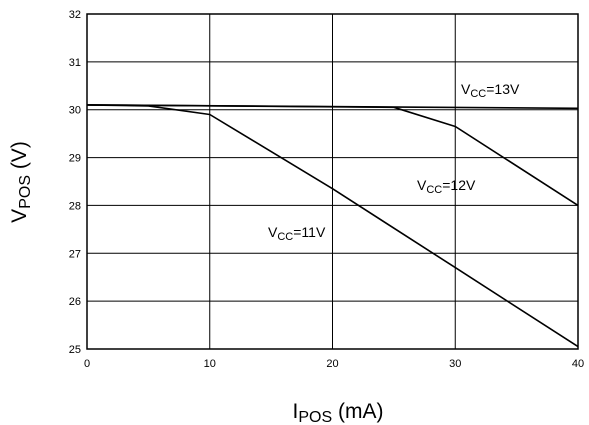 This screenshot has height=425, width=589. What do you see at coordinates (315, 417) in the screenshot?
I see `x-axis-title-sub: POS` at bounding box center [315, 417].